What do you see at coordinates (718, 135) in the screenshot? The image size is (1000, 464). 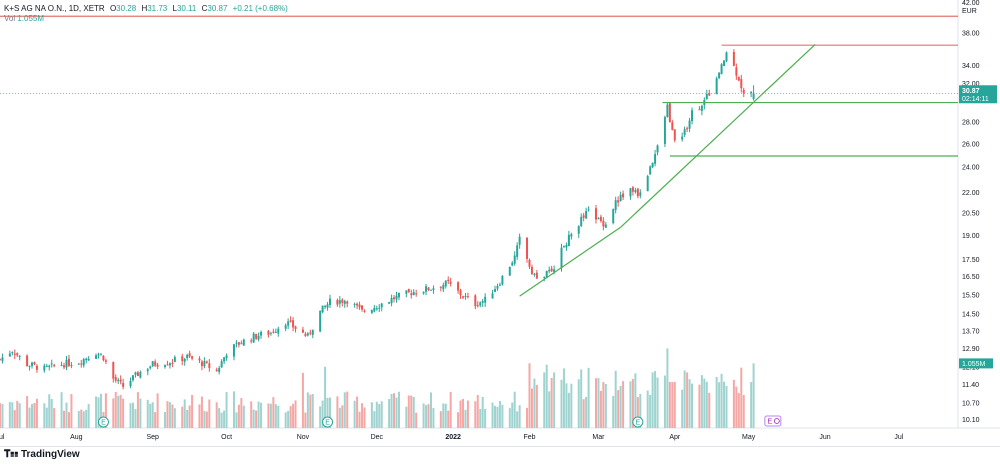 I see `trendline-upper` at bounding box center [718, 135].